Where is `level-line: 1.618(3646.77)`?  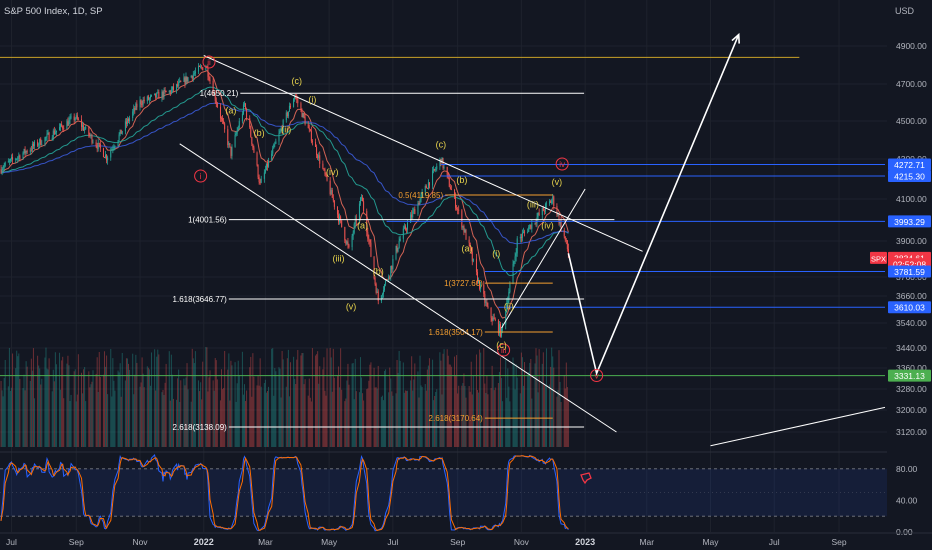
level-line: 1.618(3646.77) is located at coordinates (379, 299).